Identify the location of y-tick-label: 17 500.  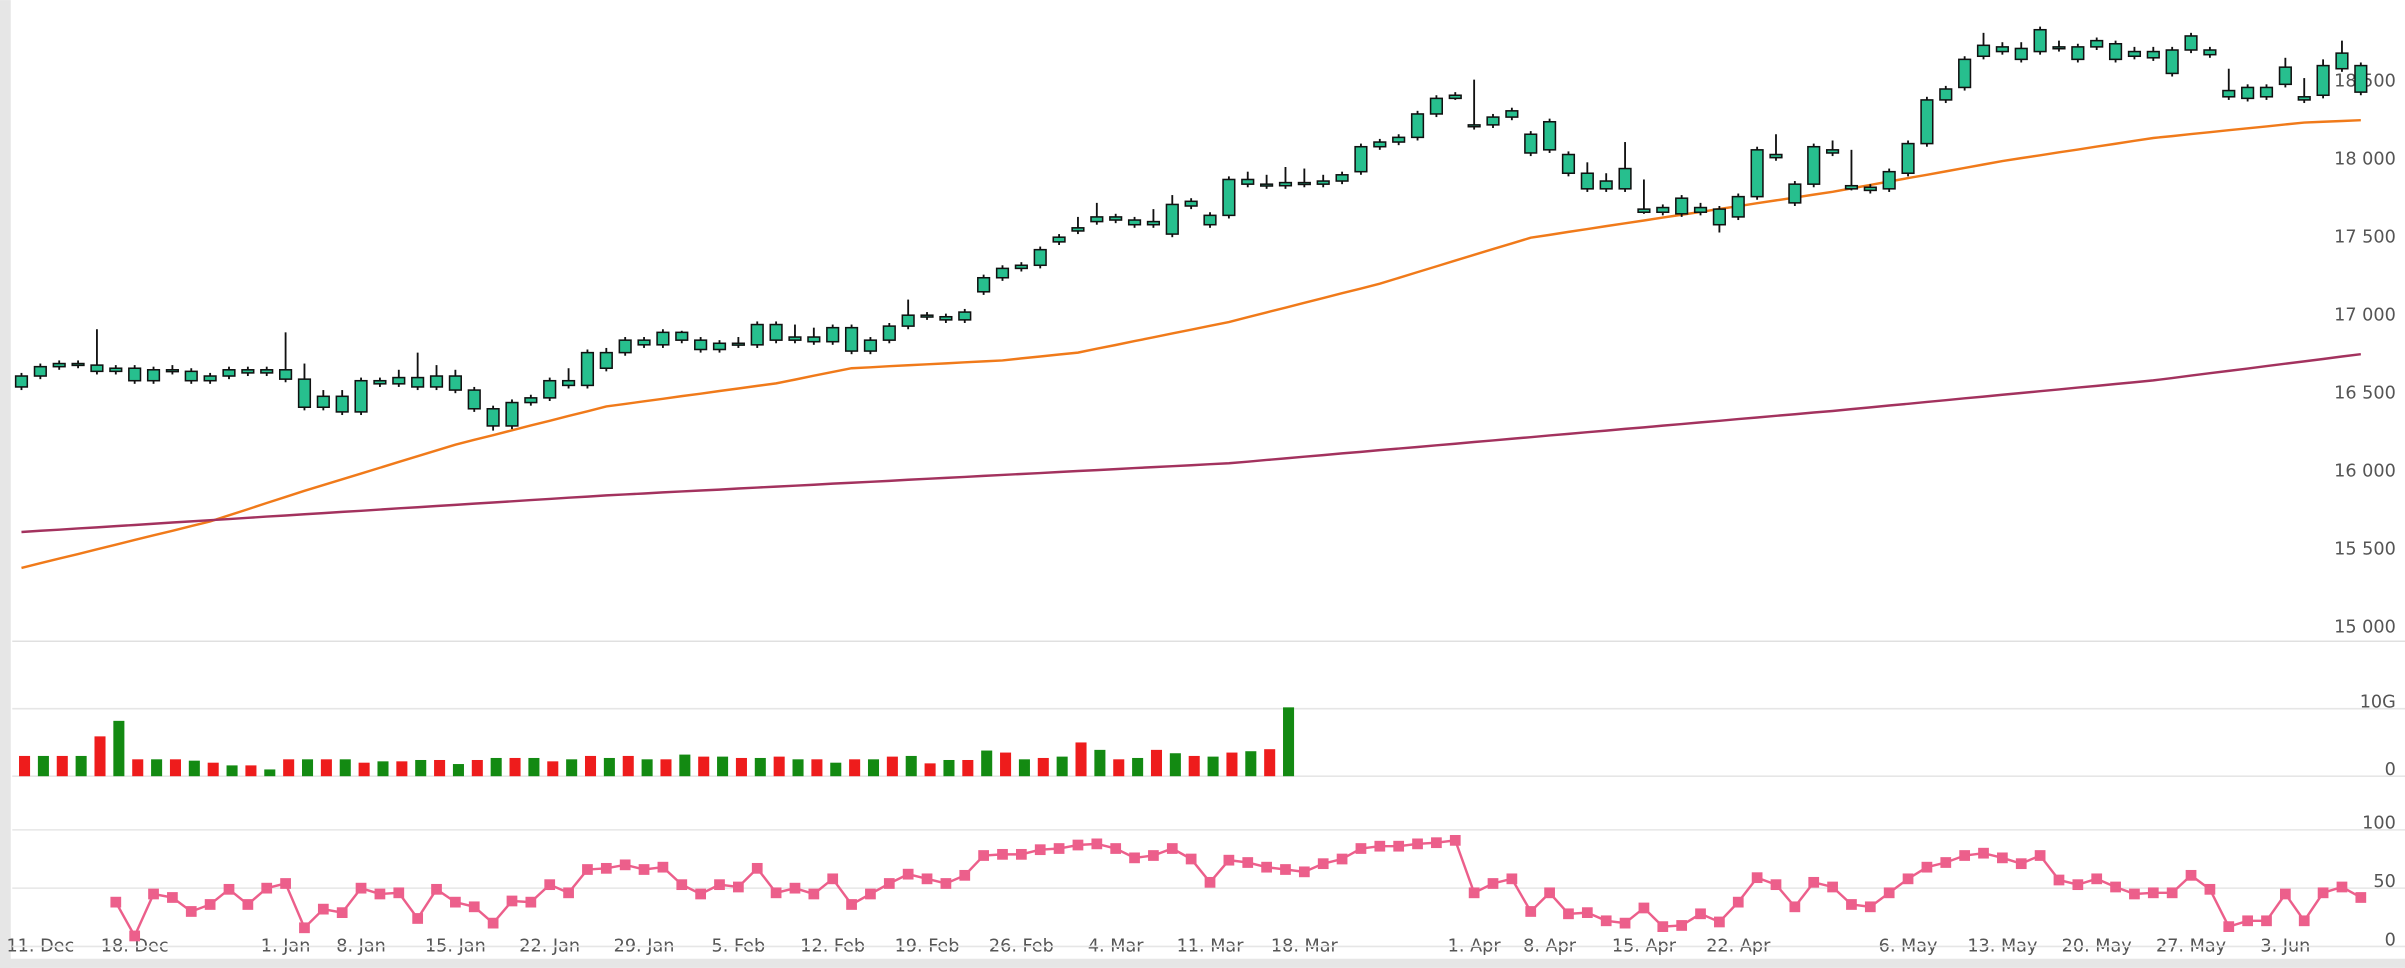
(2365, 237).